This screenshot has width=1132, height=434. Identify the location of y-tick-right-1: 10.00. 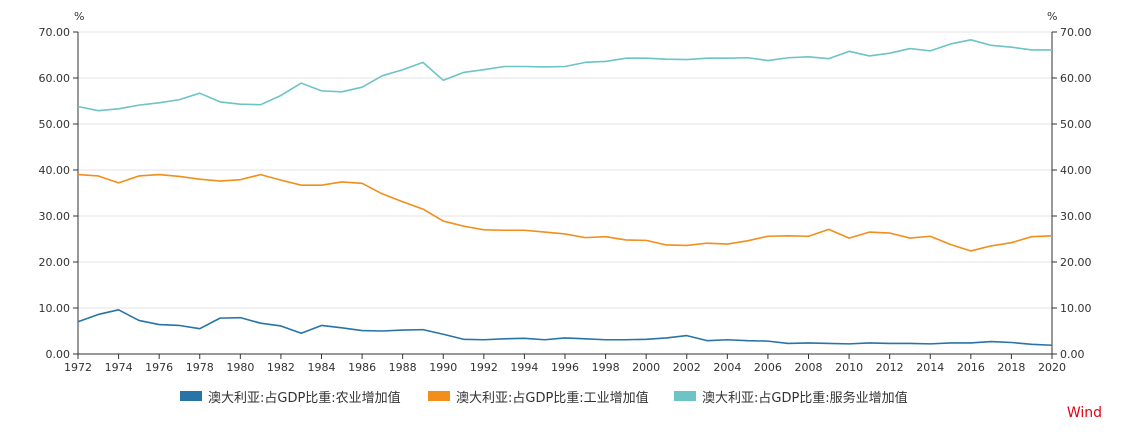
(1076, 308).